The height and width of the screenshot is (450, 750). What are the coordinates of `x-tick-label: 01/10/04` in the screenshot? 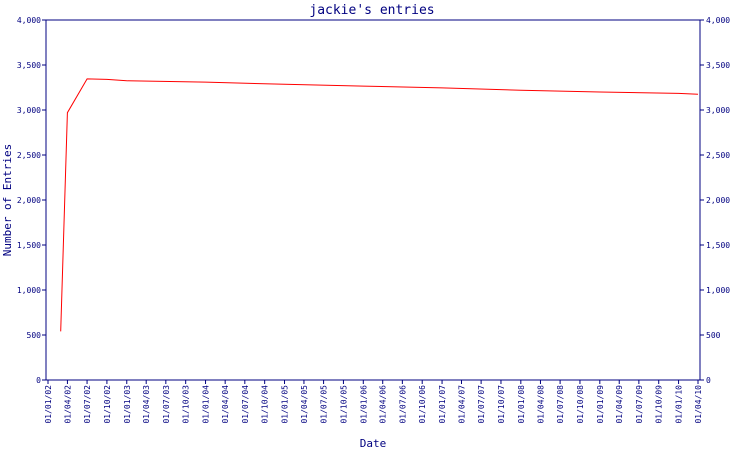 It's located at (265, 404).